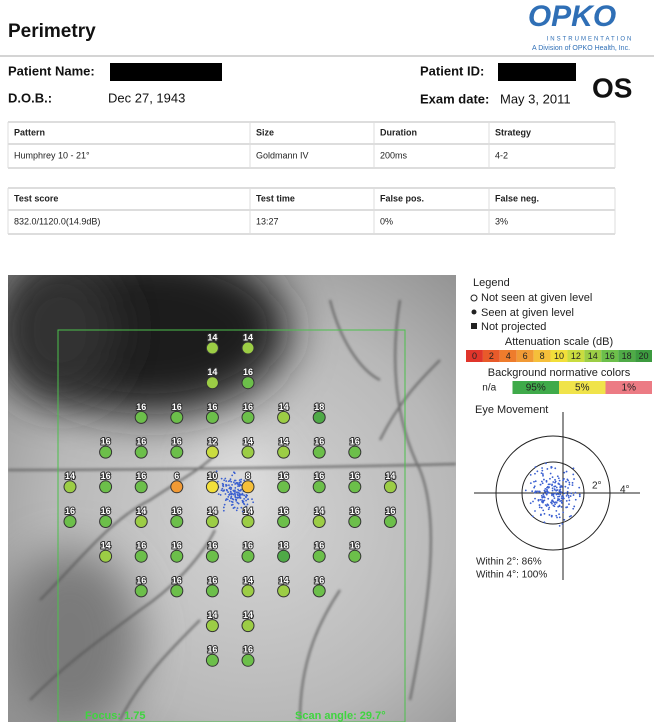  What do you see at coordinates (402, 198) in the screenshot?
I see `table-header: False pos.` at bounding box center [402, 198].